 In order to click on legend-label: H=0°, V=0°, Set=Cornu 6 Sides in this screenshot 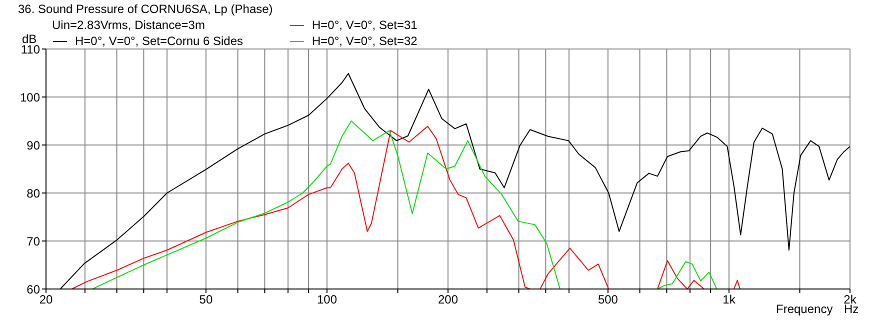, I will do `click(159, 41)`.